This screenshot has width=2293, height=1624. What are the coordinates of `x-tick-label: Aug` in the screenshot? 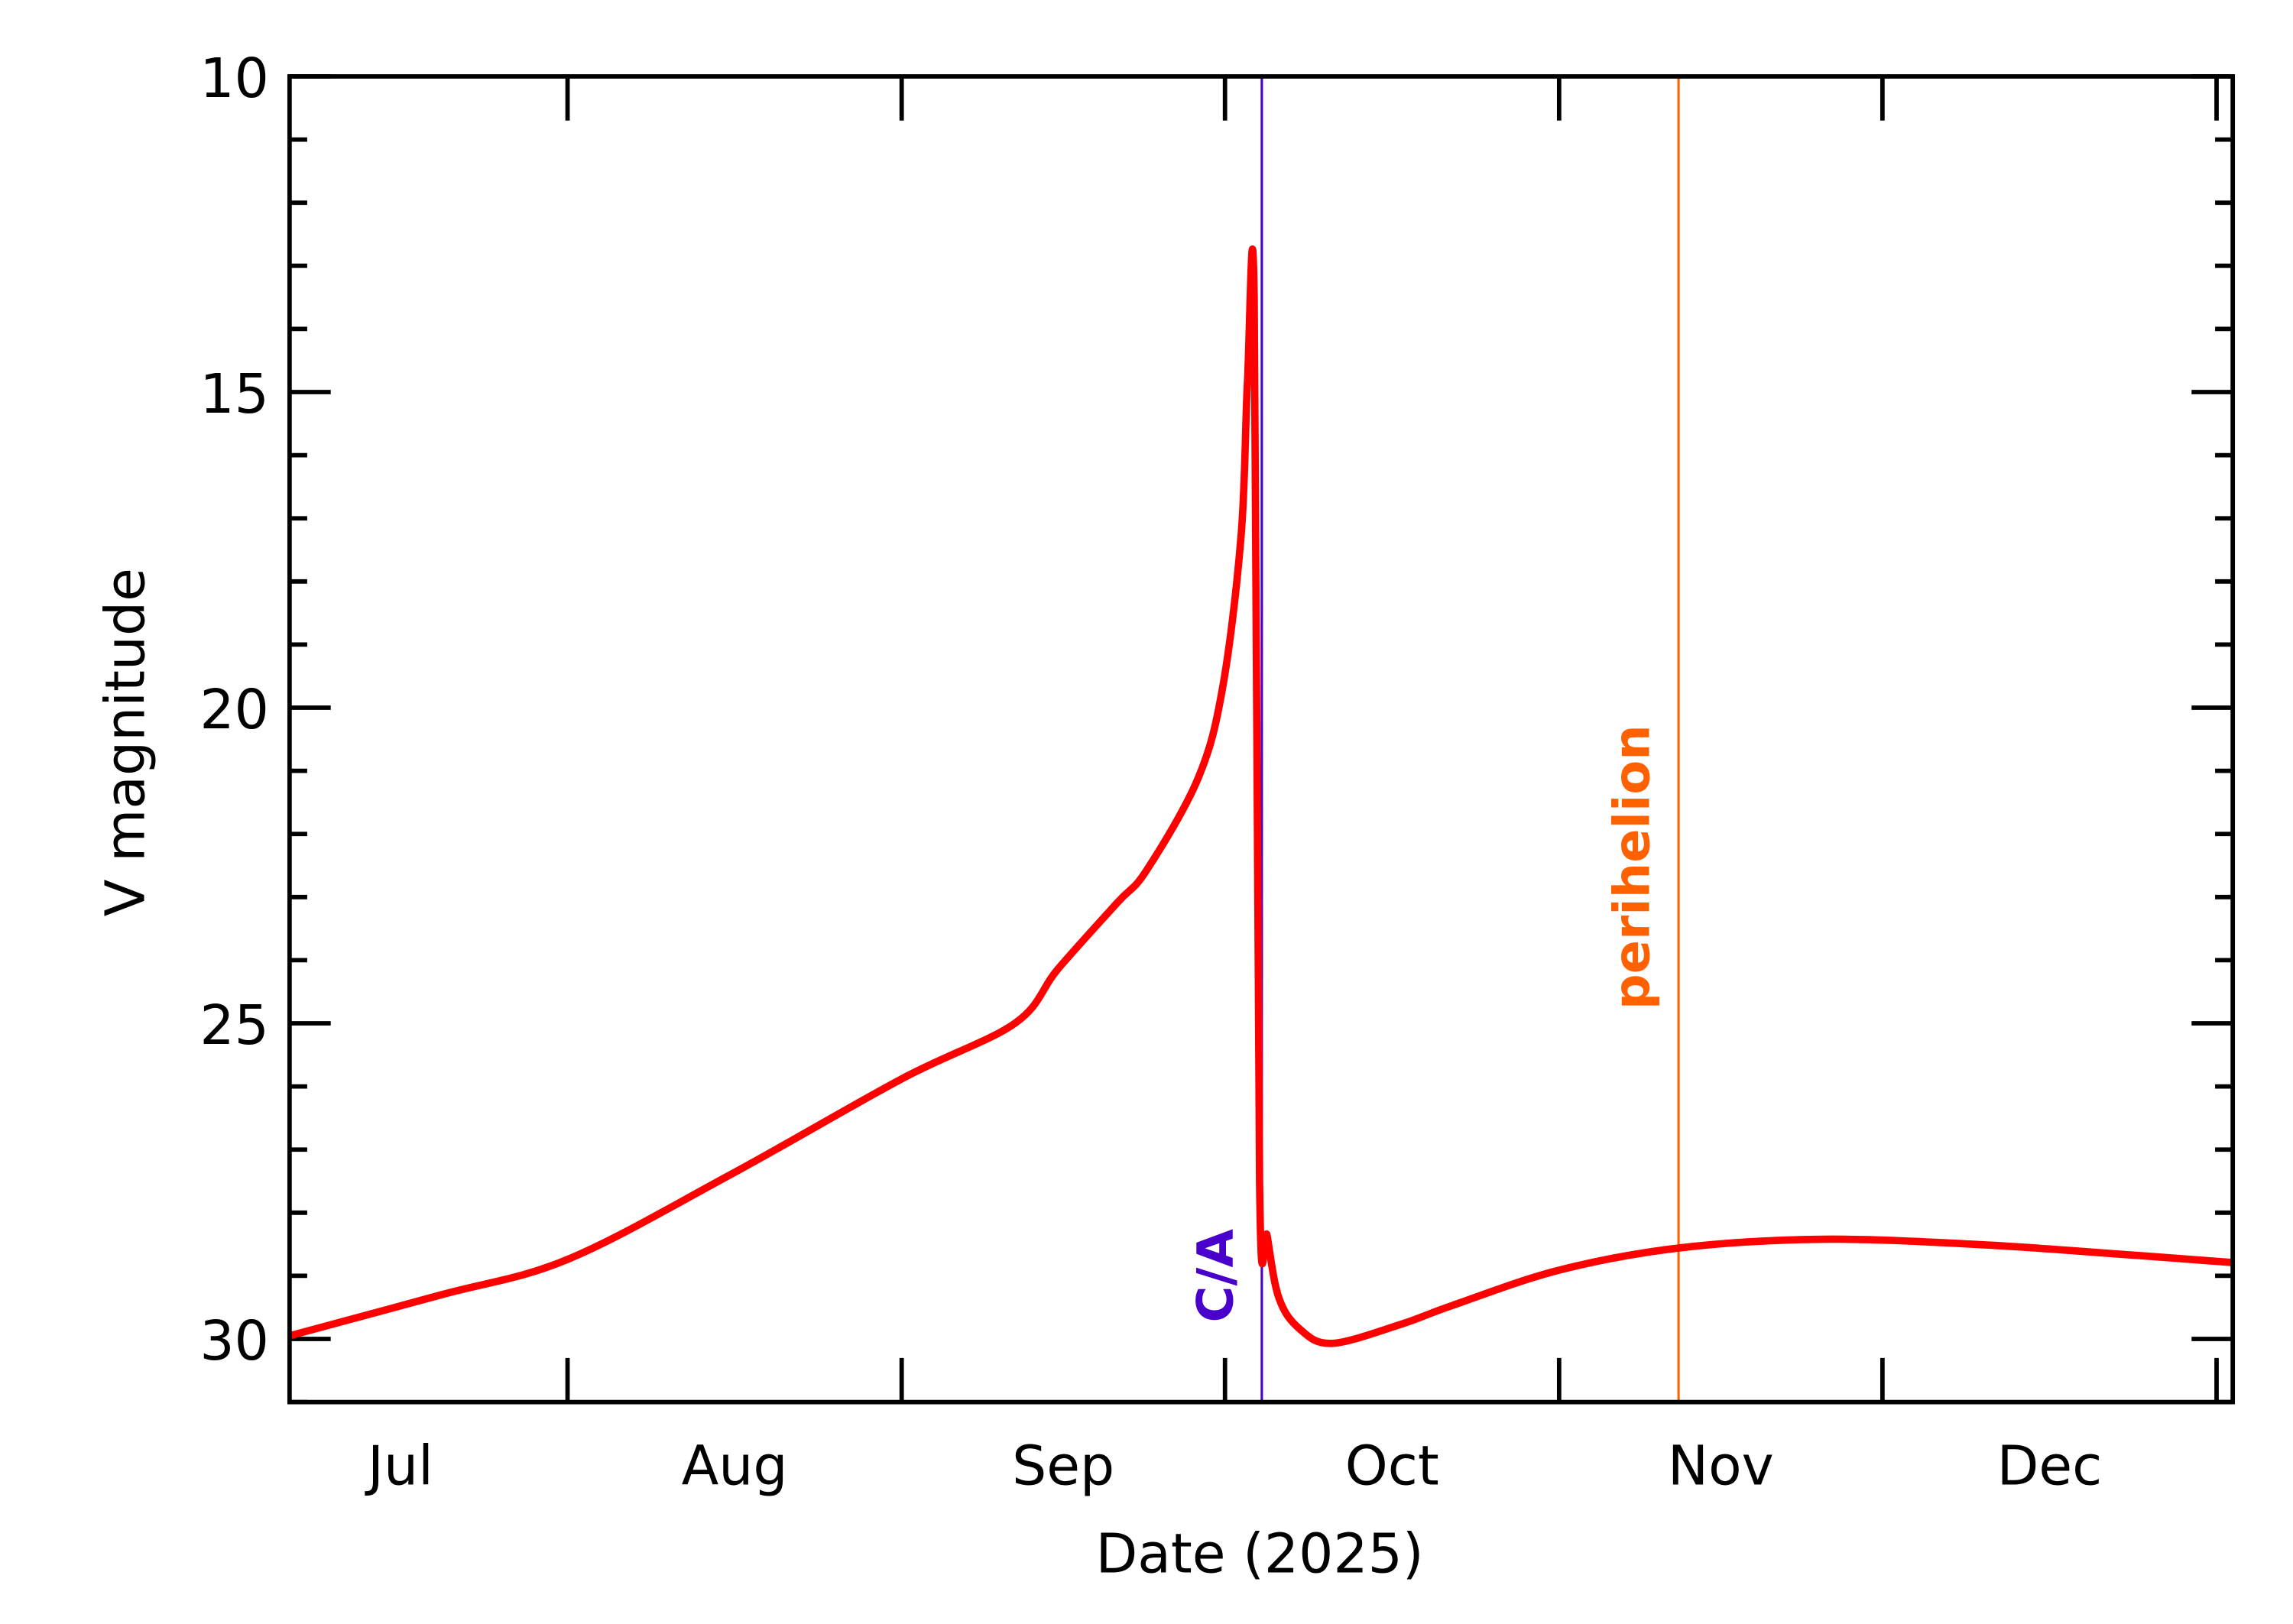 It's located at (735, 1465).